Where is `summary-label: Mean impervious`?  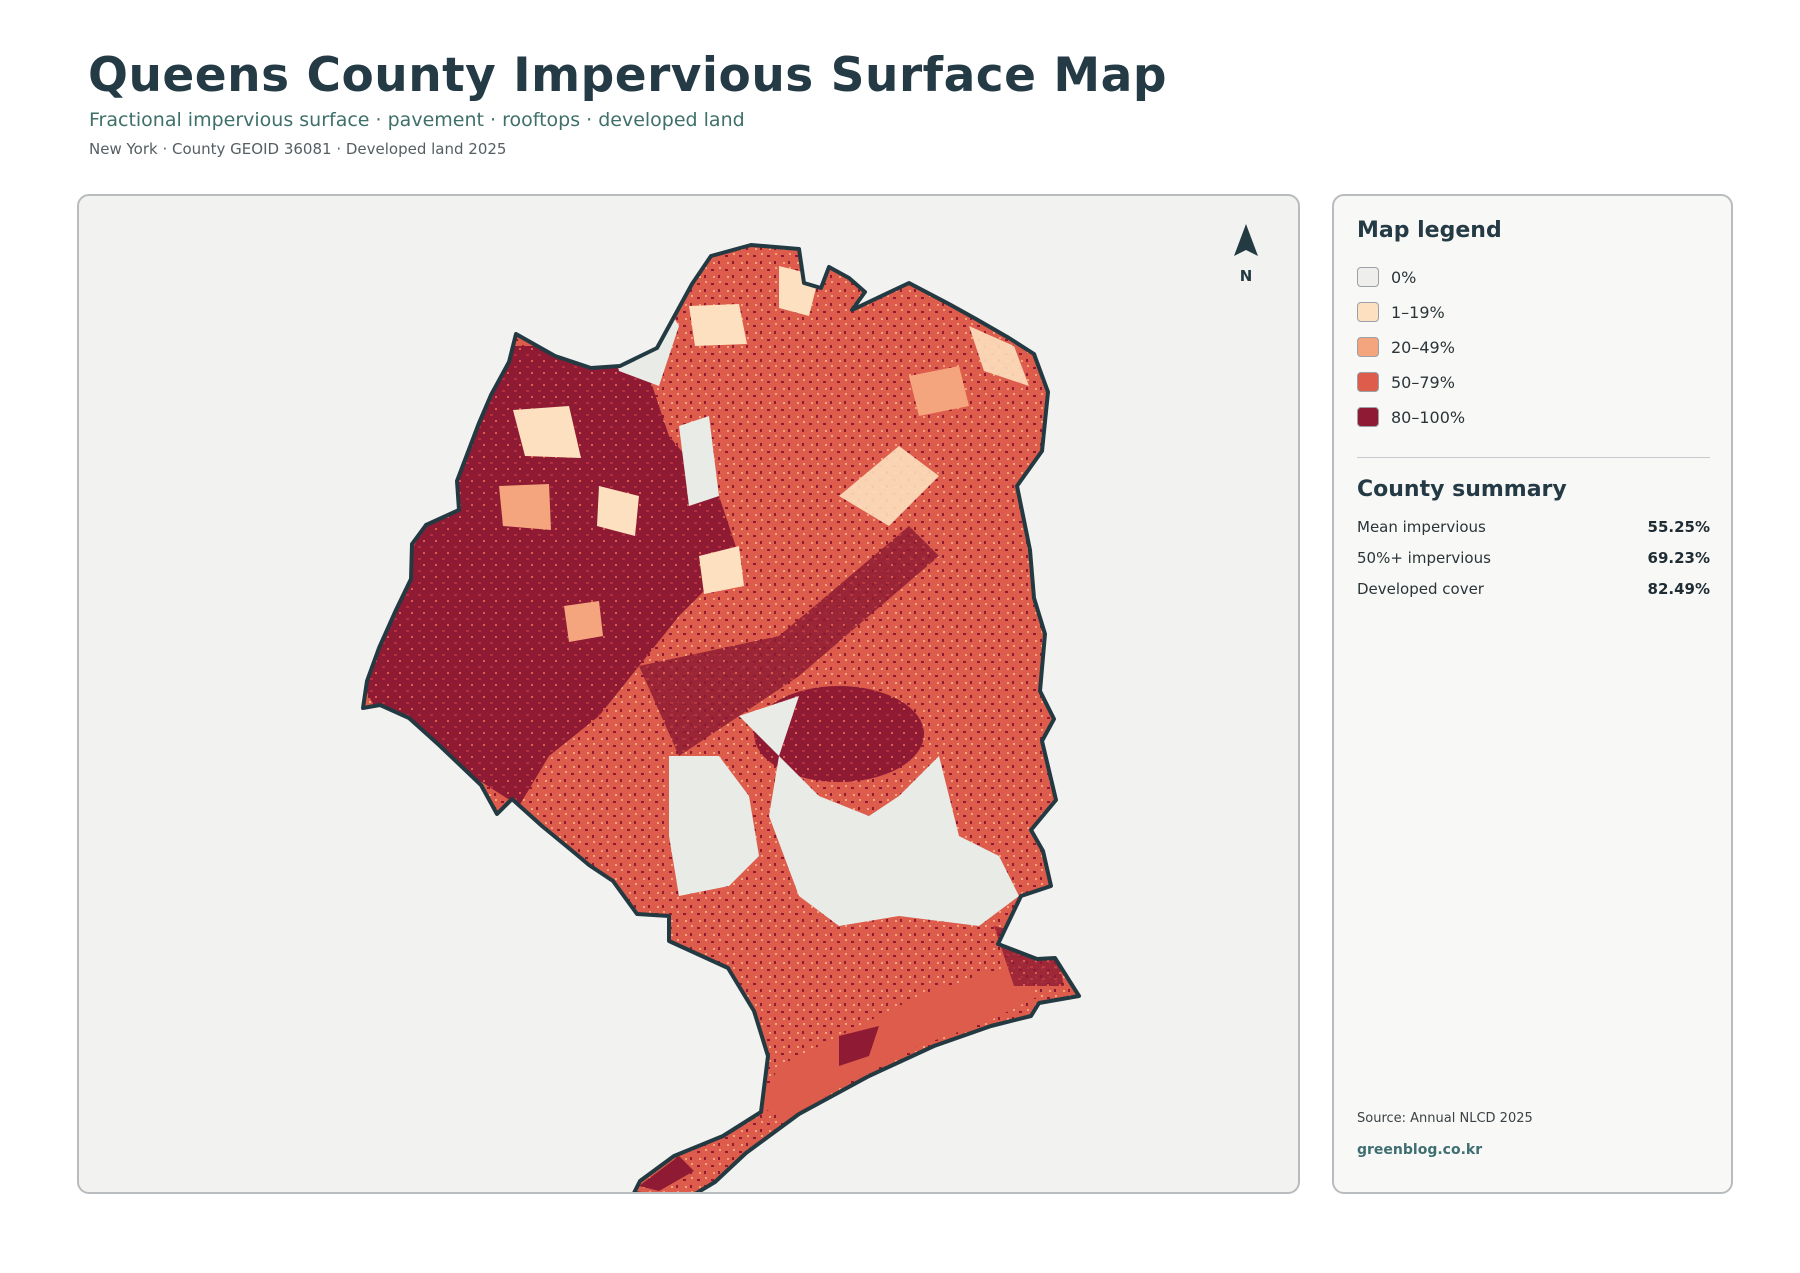 summary-label: Mean impervious is located at coordinates (1421, 527).